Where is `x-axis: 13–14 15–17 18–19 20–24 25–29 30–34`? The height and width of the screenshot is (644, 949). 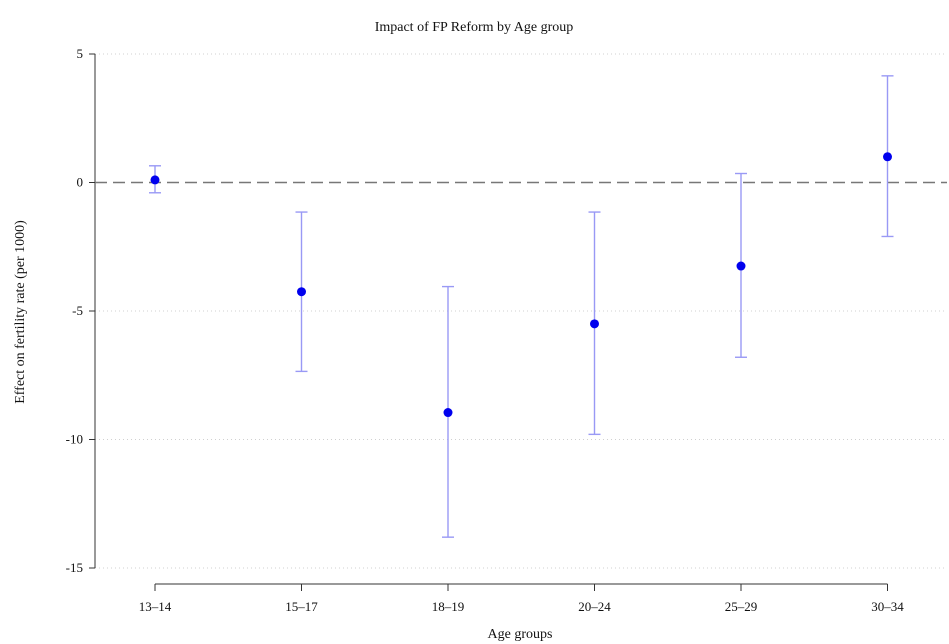 x-axis: 13–14 15–17 18–19 20–24 25–29 30–34 is located at coordinates (521, 598).